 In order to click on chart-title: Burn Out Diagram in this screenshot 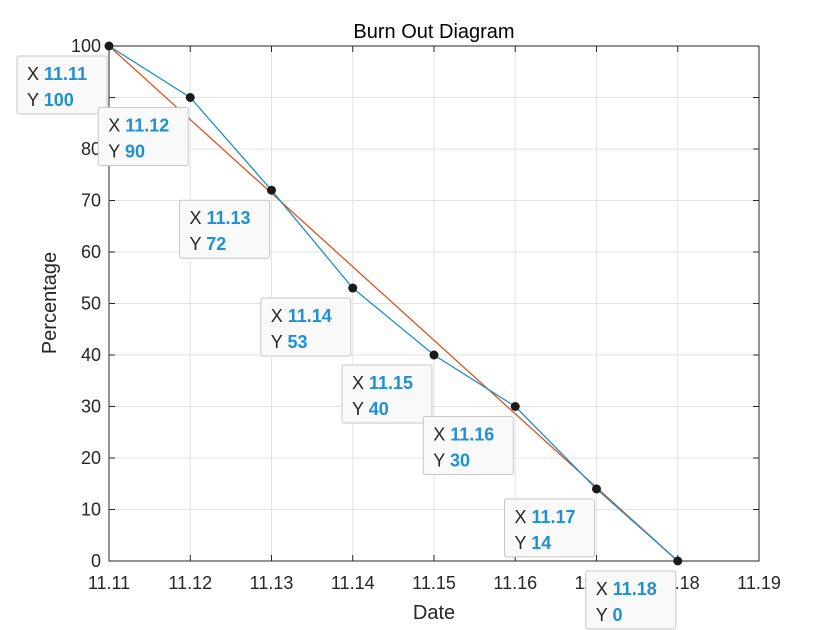, I will do `click(433, 32)`.